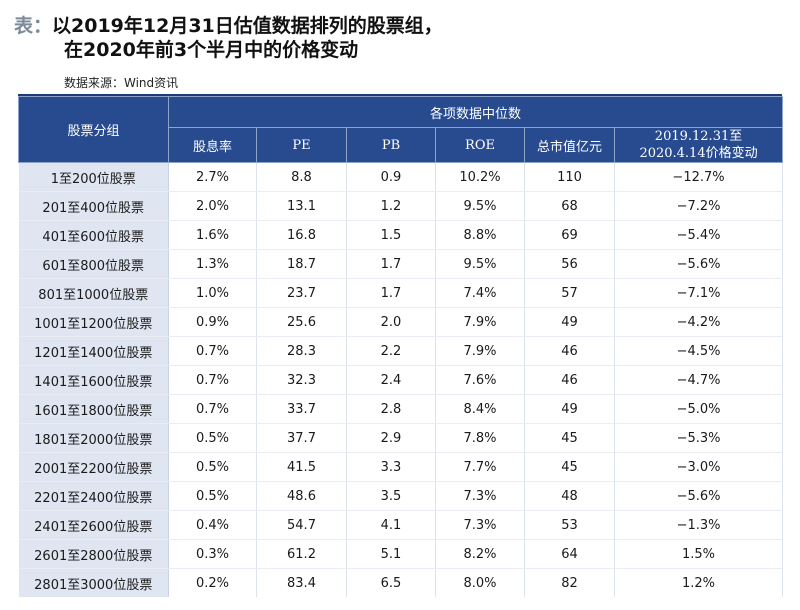  I want to click on cell-pb: 4.1, so click(391, 525).